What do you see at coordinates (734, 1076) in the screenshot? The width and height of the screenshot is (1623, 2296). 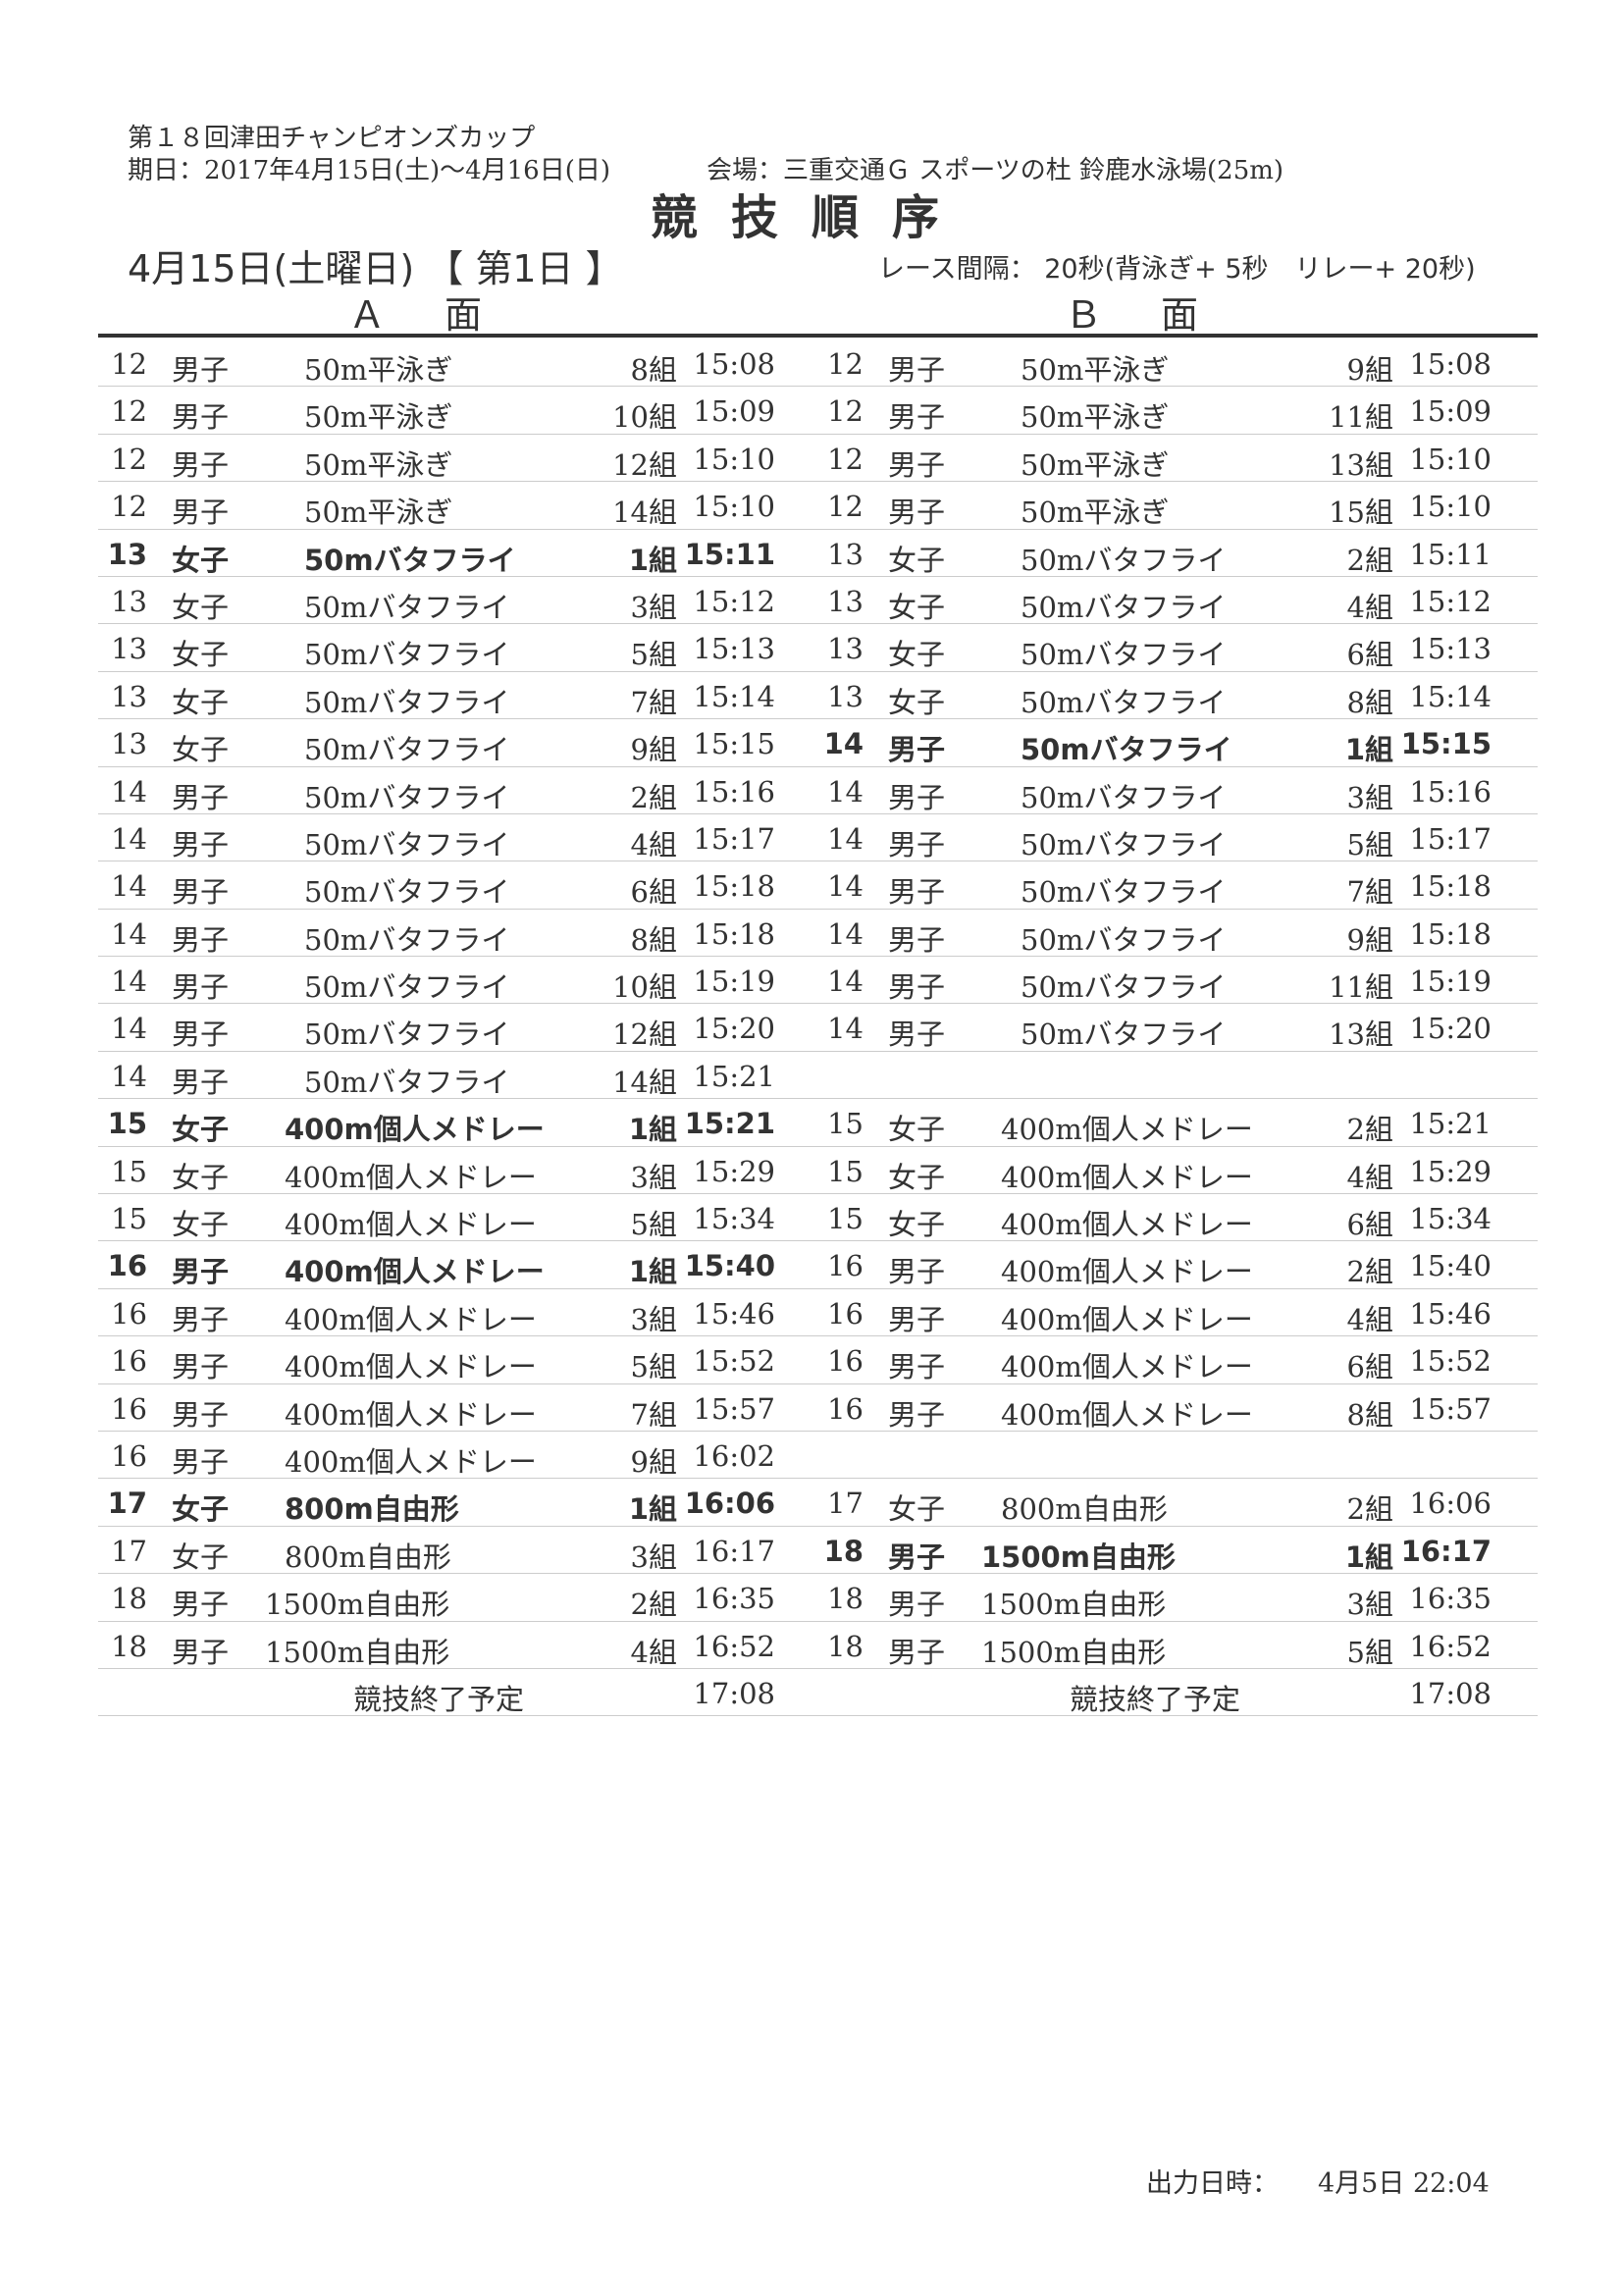 I see `start-time: 15:21` at bounding box center [734, 1076].